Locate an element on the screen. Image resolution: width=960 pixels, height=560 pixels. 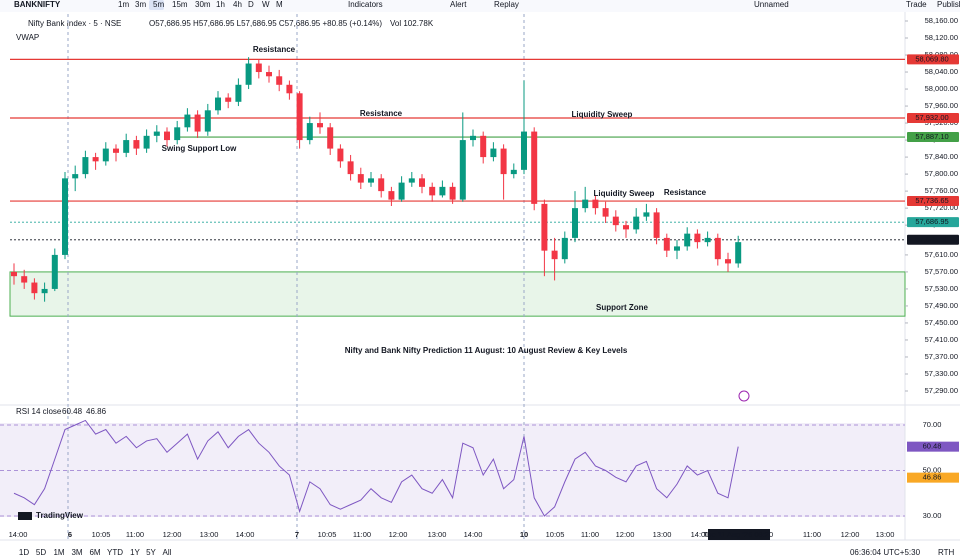
lightning-icon is located at coordinates (744, 396).